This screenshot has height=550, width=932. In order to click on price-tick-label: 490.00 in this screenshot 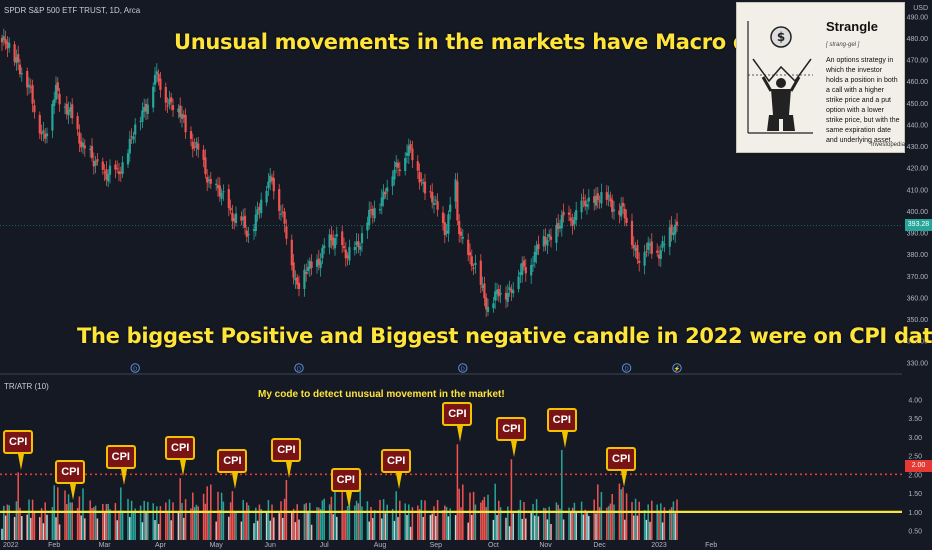, I will do `click(918, 17)`.